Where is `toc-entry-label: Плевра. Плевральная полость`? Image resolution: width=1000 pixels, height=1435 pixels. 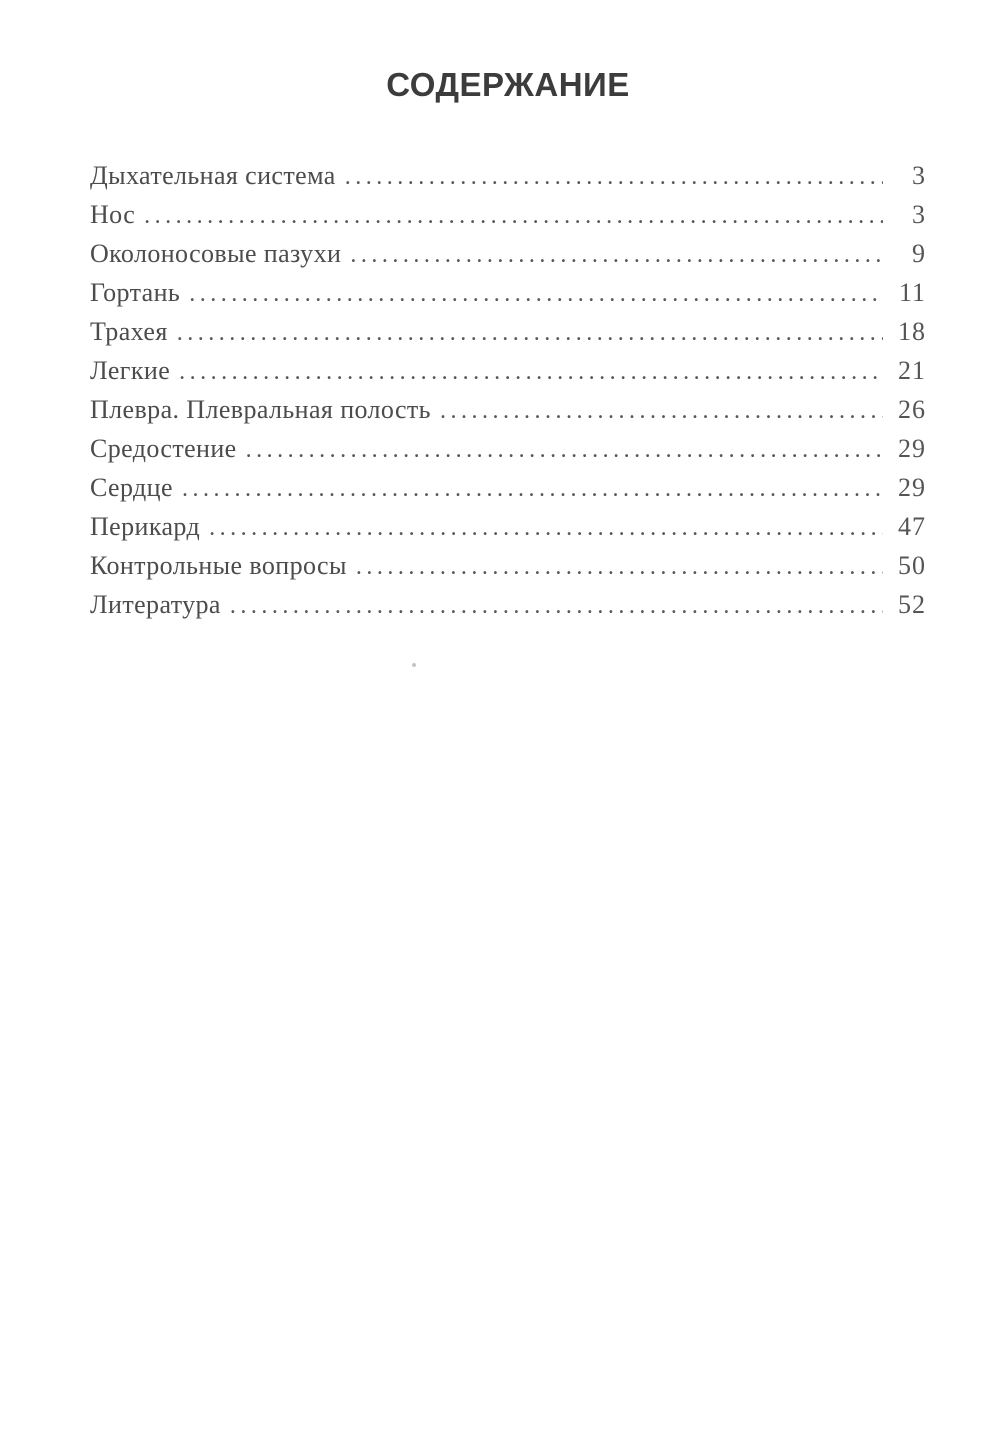
toc-entry-label: Плевра. Плевральная полость is located at coordinates (260, 409).